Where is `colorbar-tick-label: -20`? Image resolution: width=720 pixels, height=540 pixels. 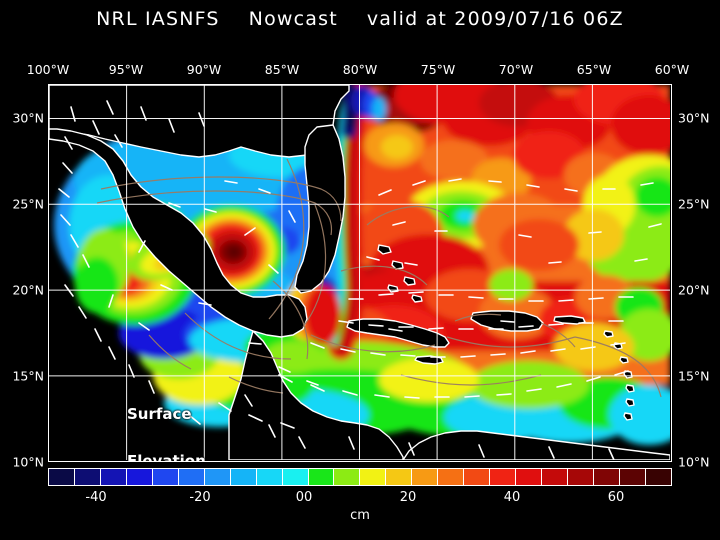
colorbar-tick-label: -20 is located at coordinates (200, 497).